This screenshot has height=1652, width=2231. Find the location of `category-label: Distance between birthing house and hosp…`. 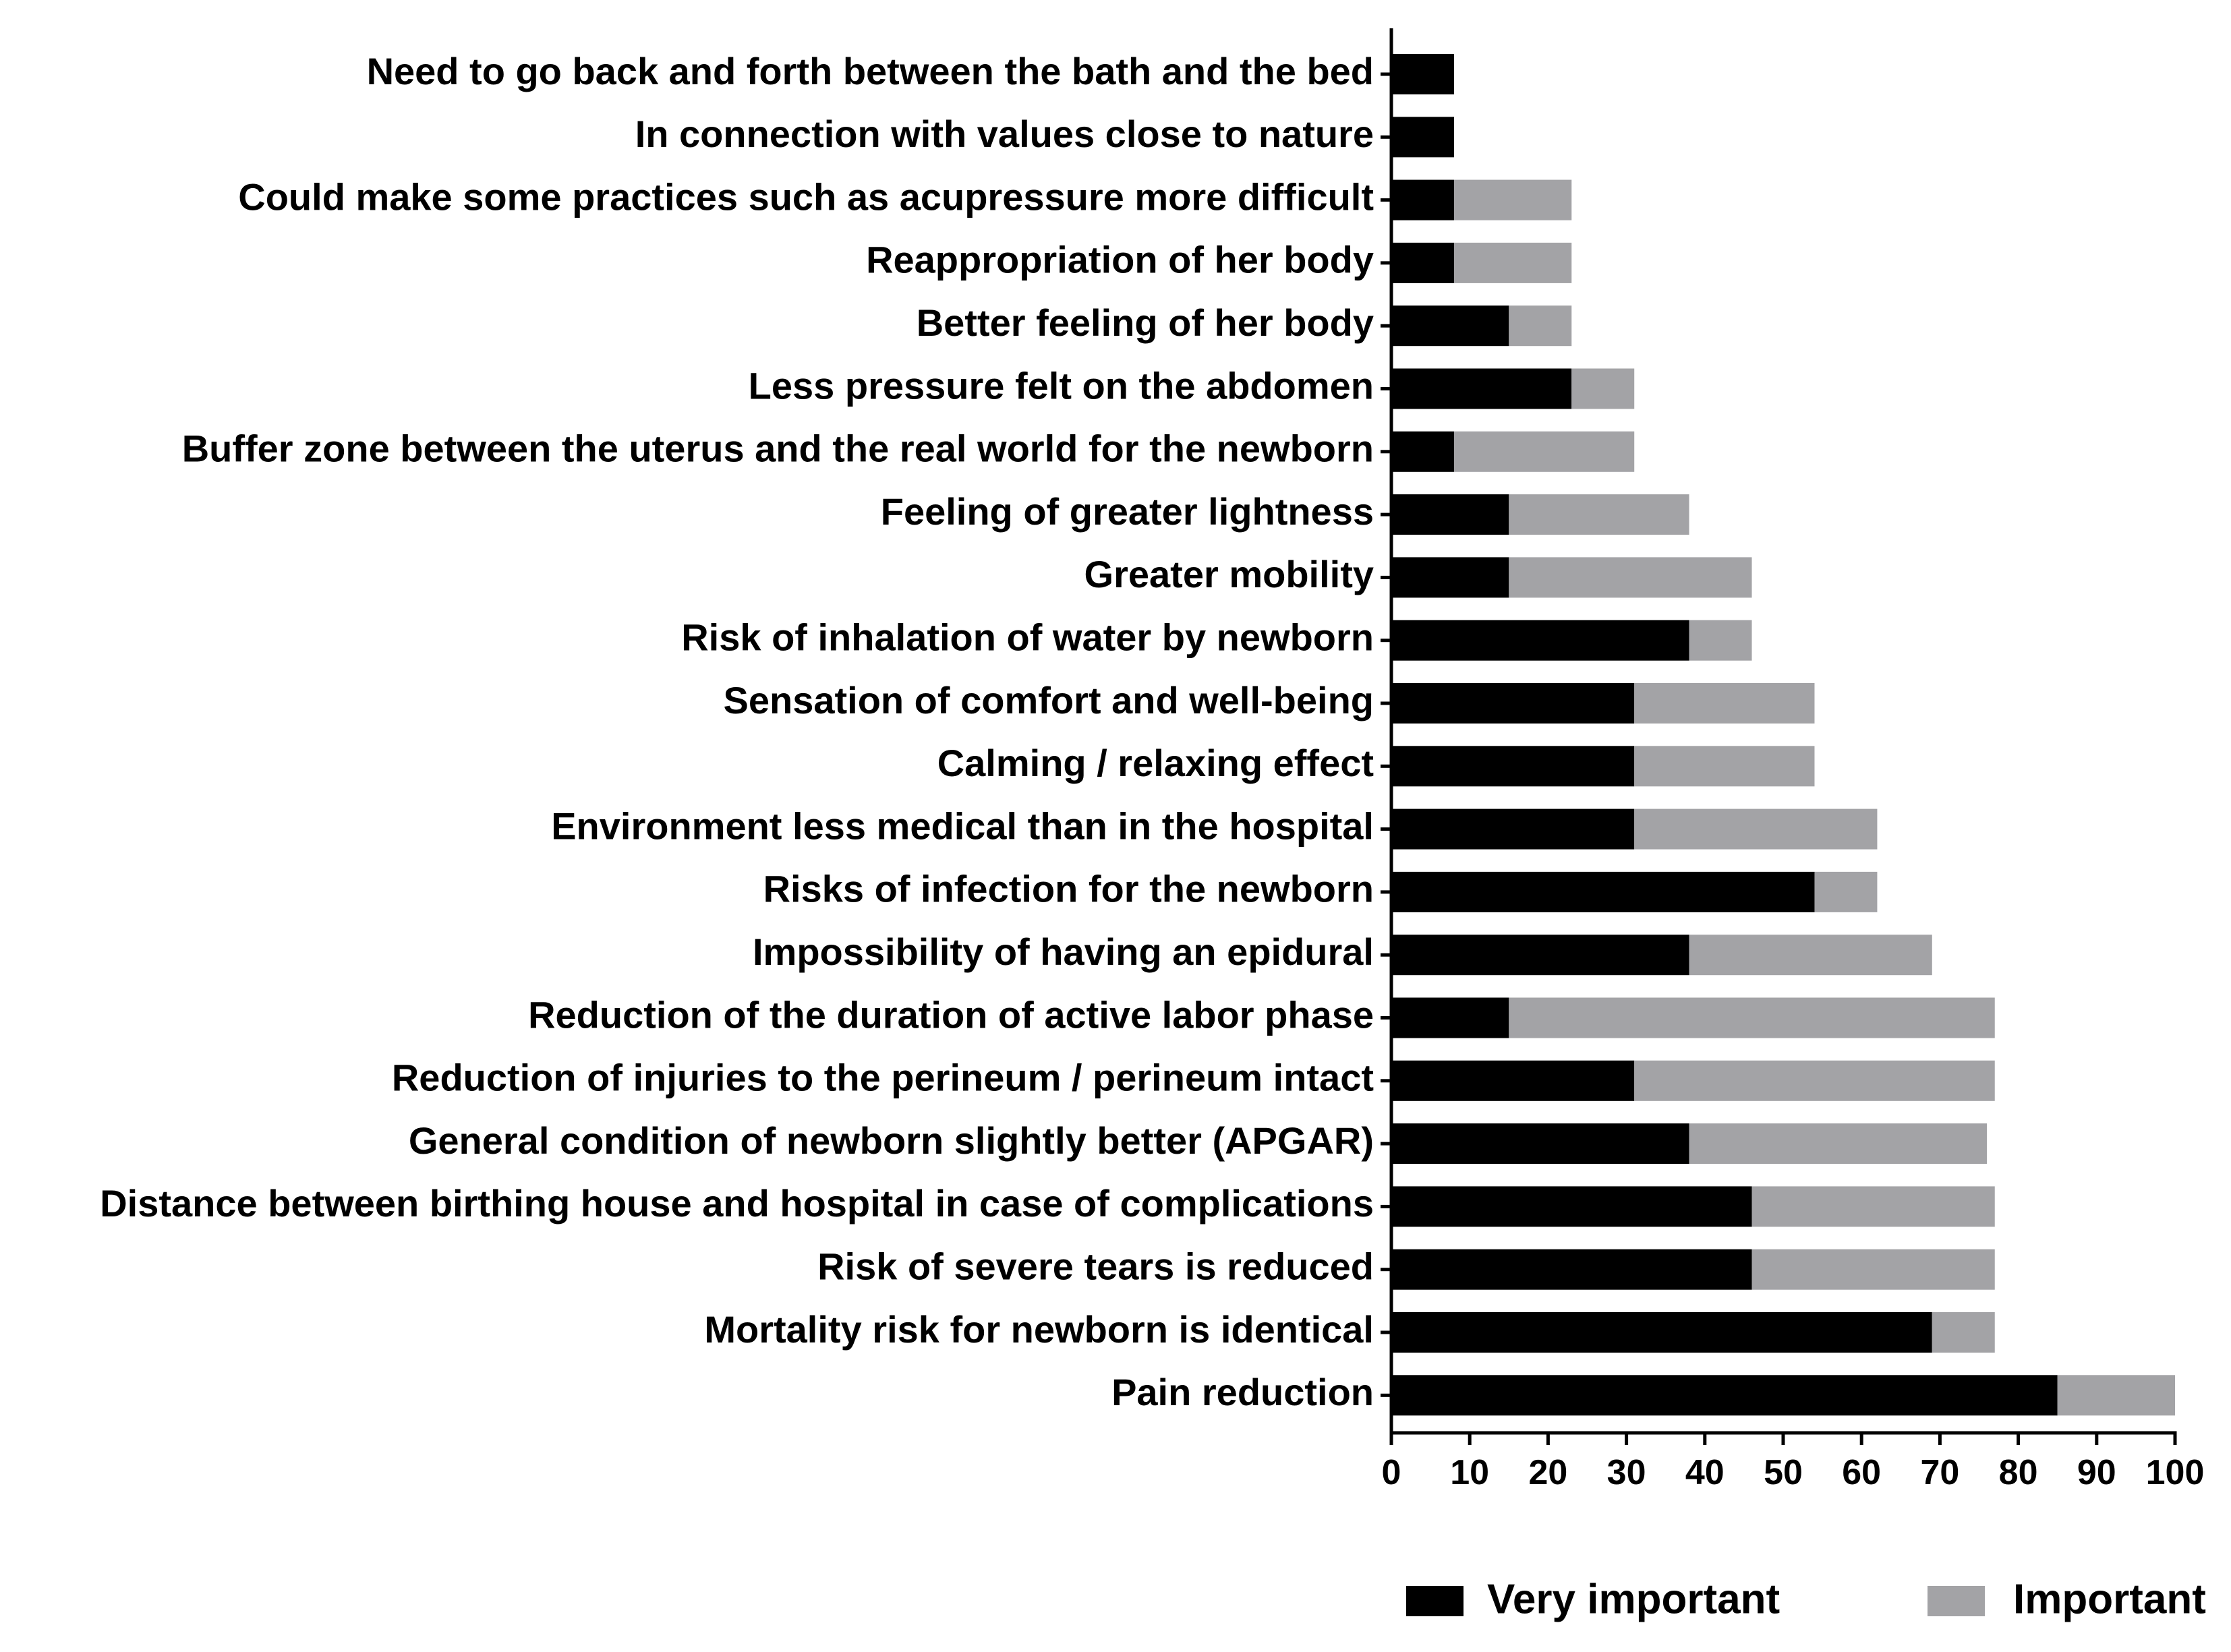

category-label: Distance between birthing house and hosp… is located at coordinates (737, 1203).